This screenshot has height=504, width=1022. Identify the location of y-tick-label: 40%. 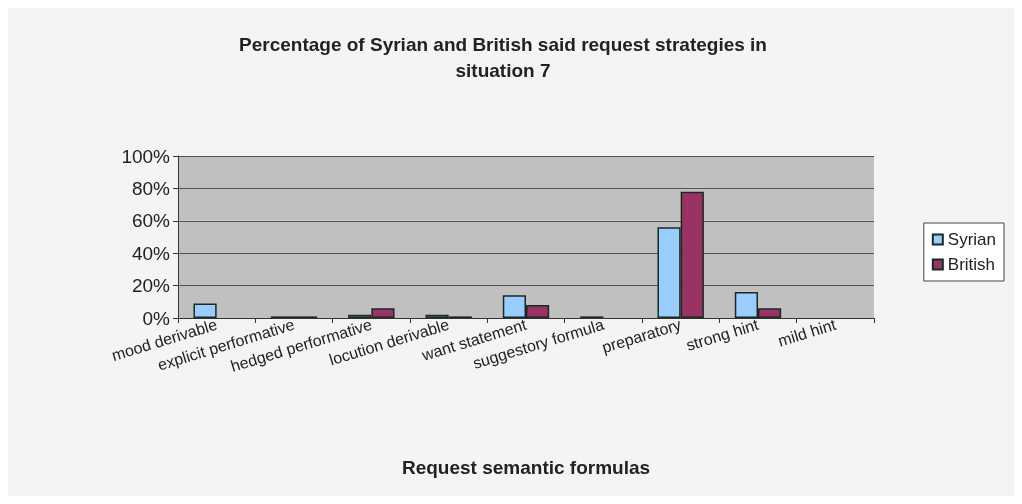
(151, 253).